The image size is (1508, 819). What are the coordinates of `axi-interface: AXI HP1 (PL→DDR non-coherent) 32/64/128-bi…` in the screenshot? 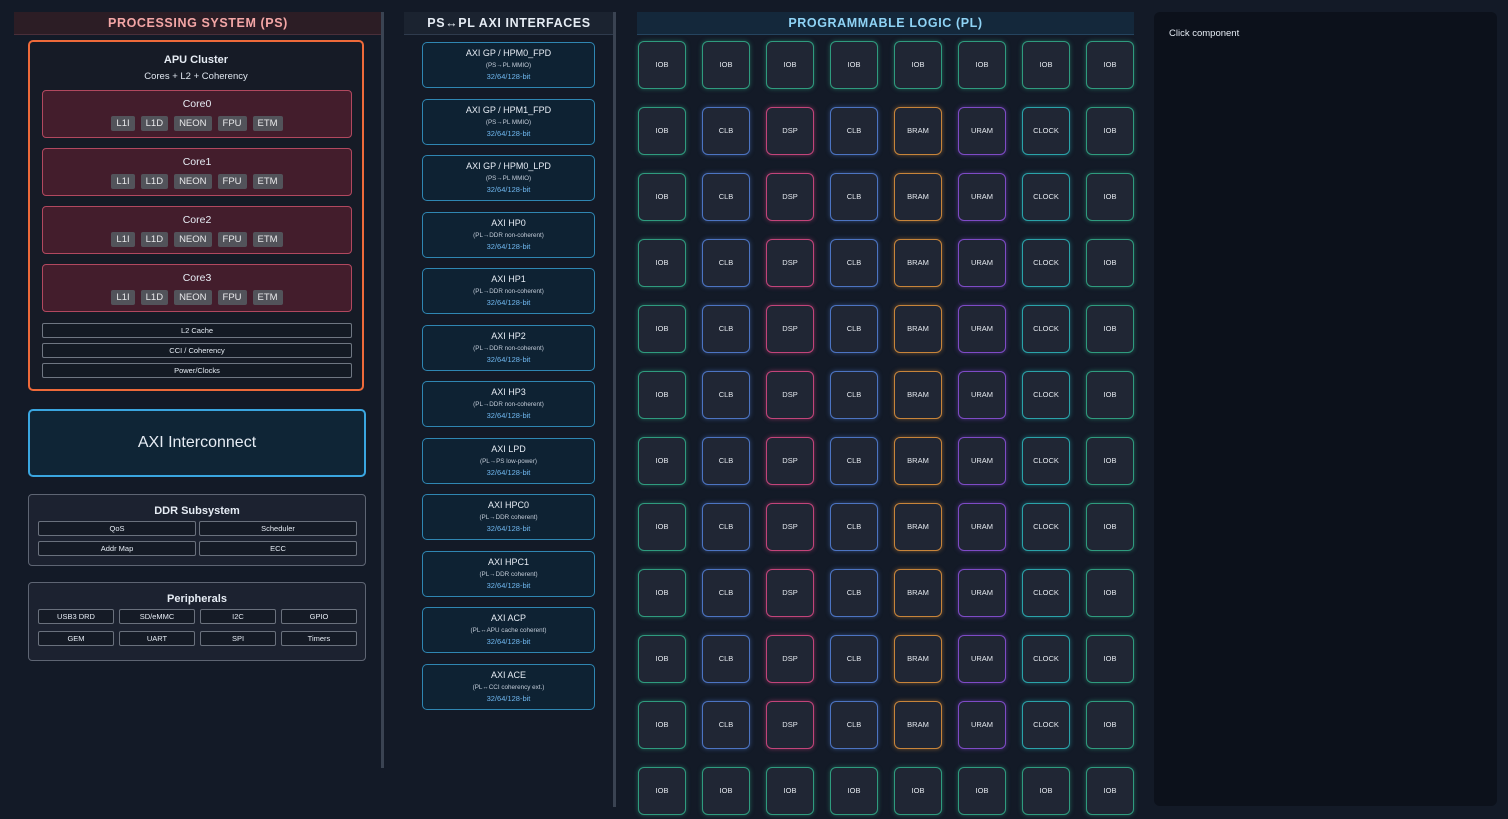 It's located at (508, 291).